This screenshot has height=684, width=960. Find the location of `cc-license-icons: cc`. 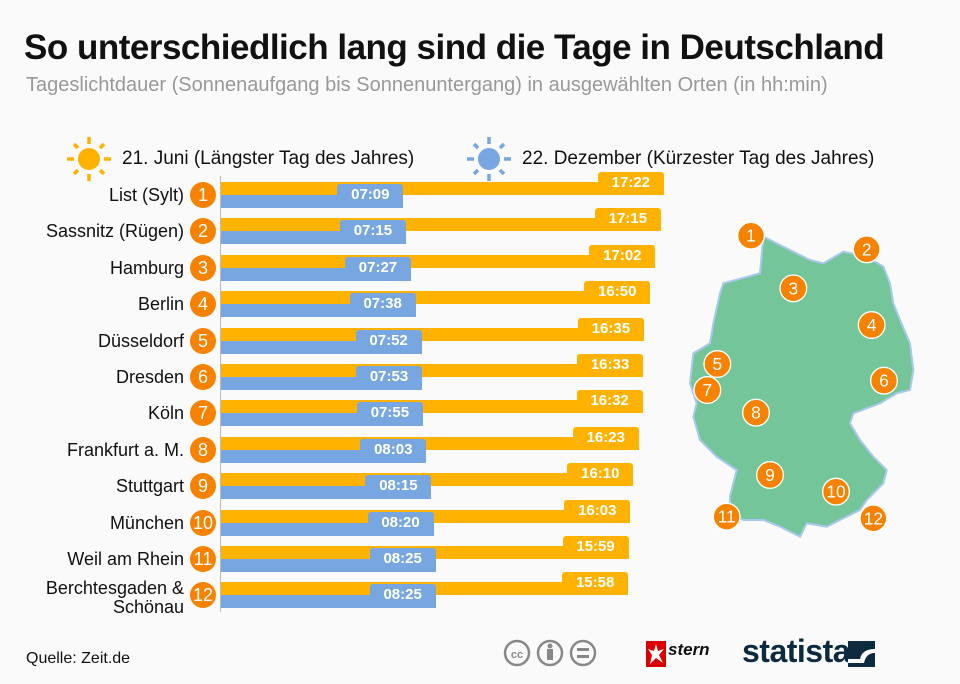

cc-license-icons: cc is located at coordinates (550, 653).